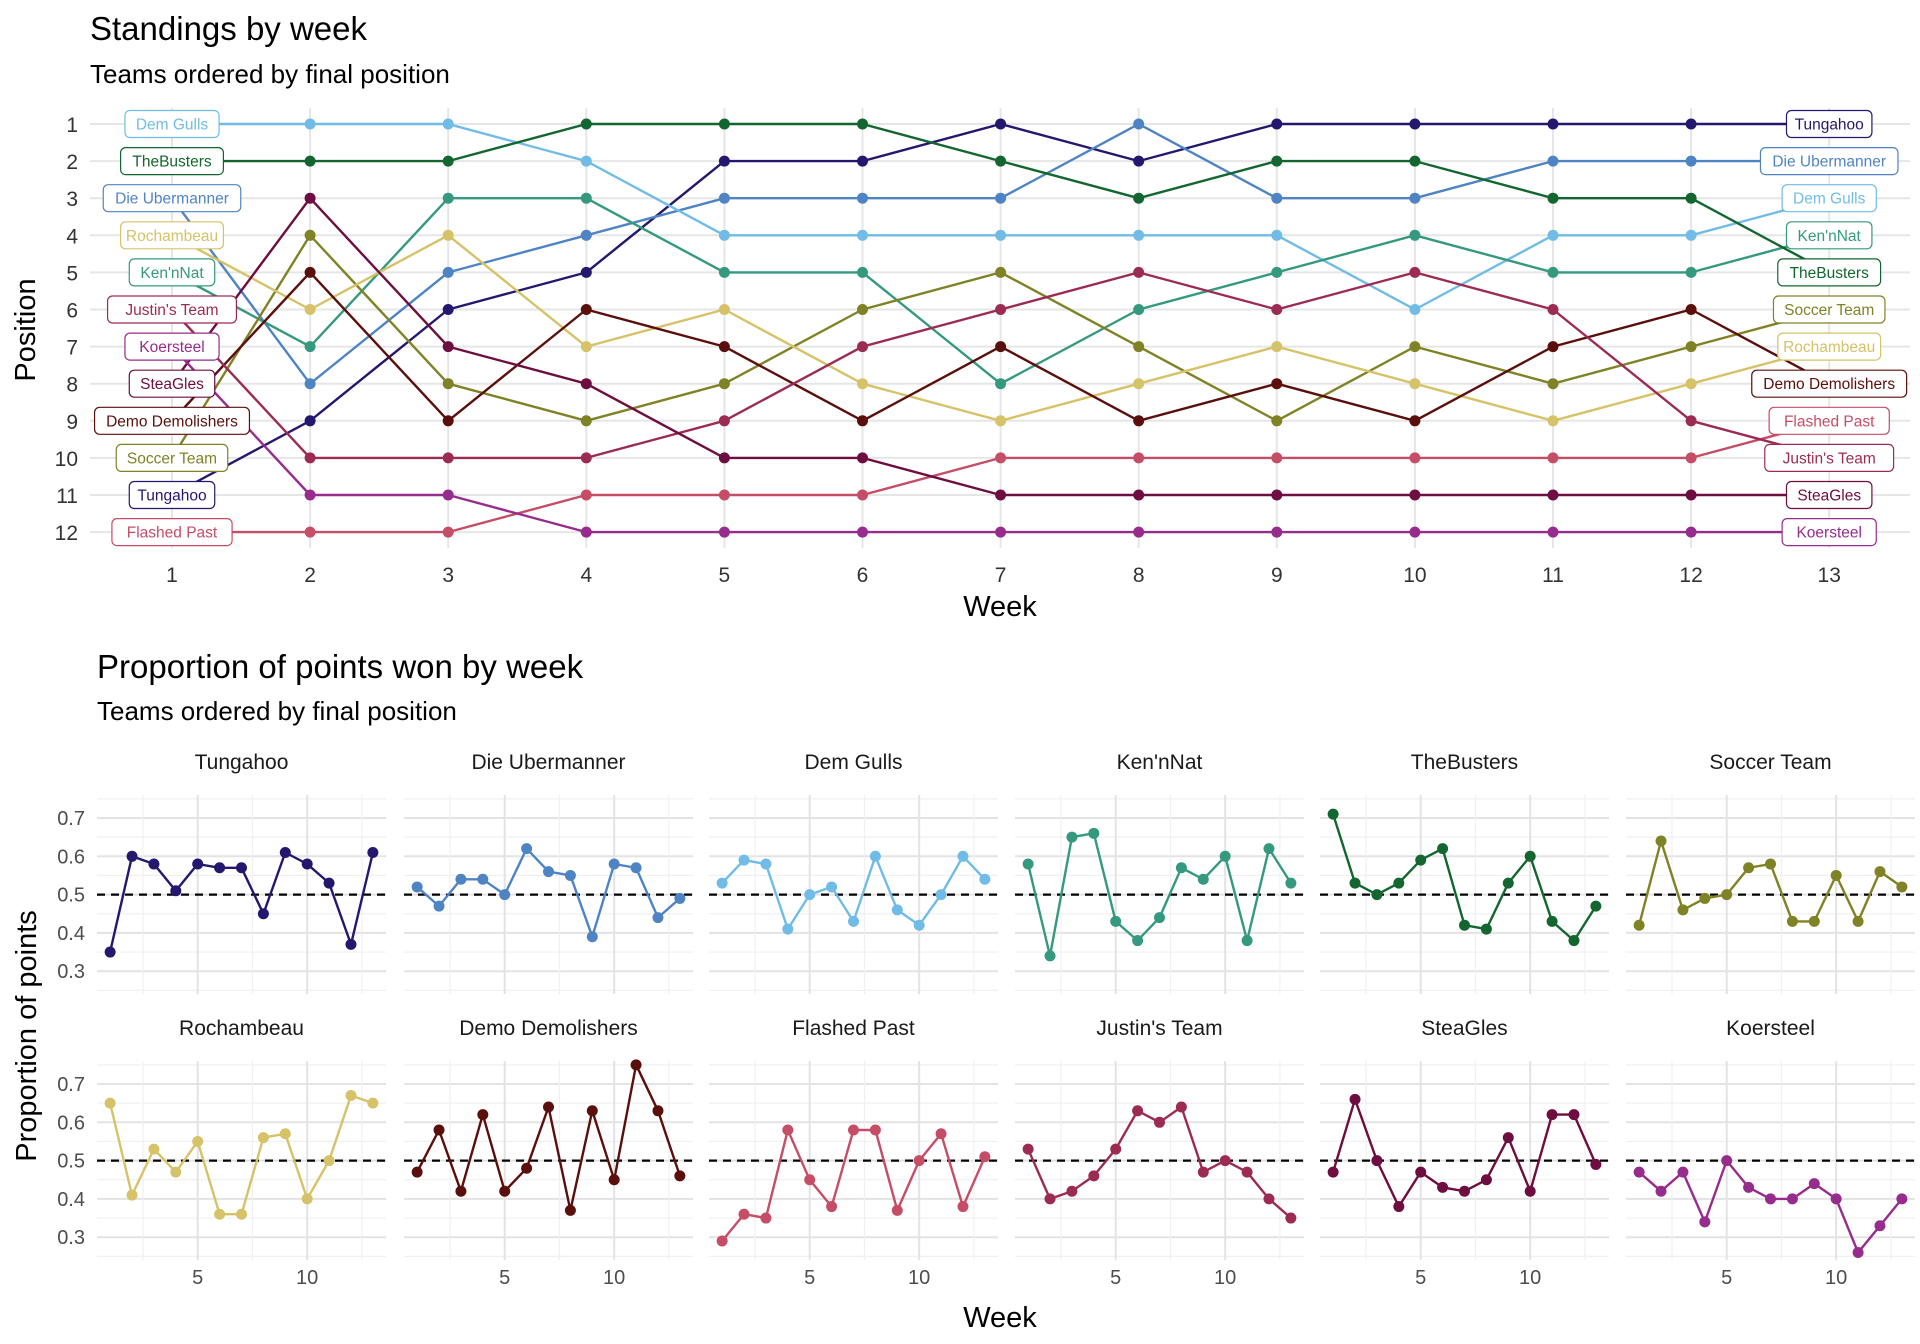 The width and height of the screenshot is (1920, 1344). Describe the element at coordinates (71, 1085) in the screenshot. I see `facet-y-tick-0.7: 0.7` at that location.